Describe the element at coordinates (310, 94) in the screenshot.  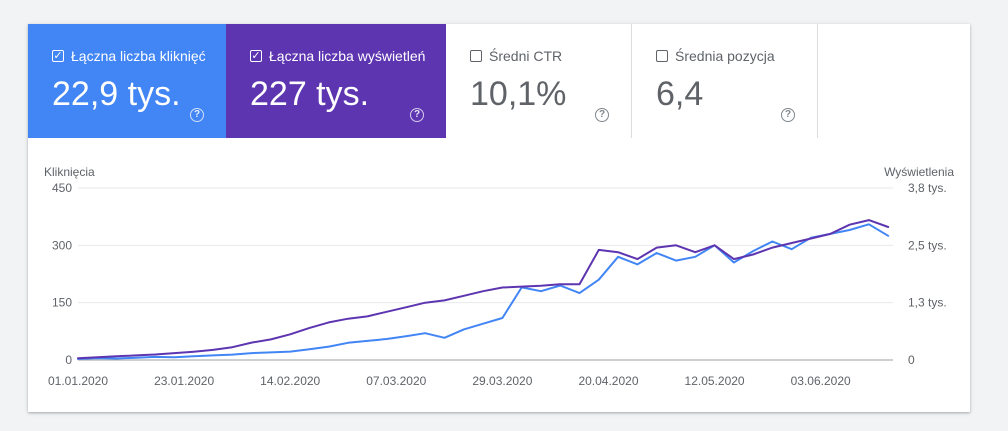
I see `metric-value: 227 tys.` at that location.